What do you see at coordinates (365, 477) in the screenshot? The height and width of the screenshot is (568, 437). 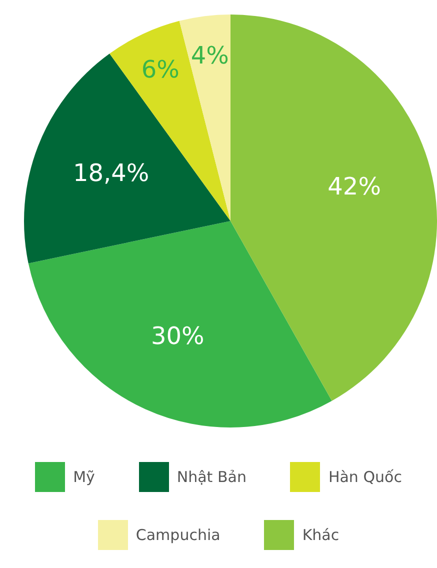 I see `legend-label: Hàn Quốc` at bounding box center [365, 477].